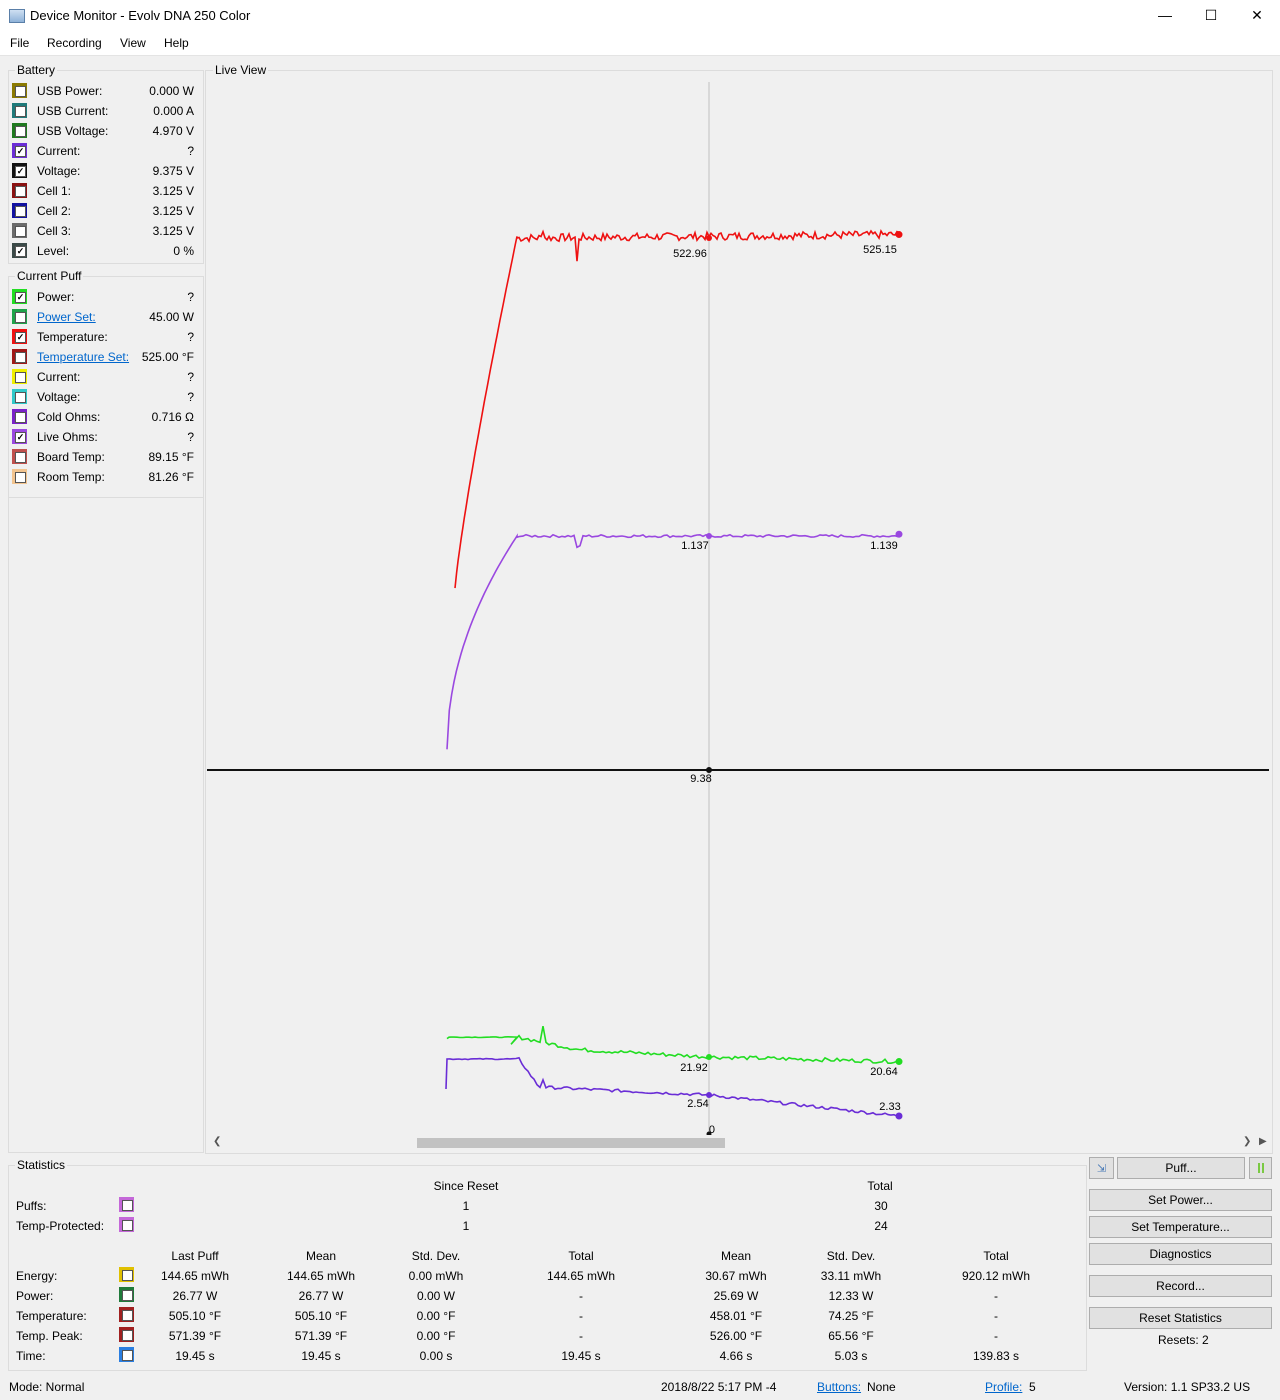  Describe the element at coordinates (66, 317) in the screenshot. I see `puff-label: Power Set:` at that location.